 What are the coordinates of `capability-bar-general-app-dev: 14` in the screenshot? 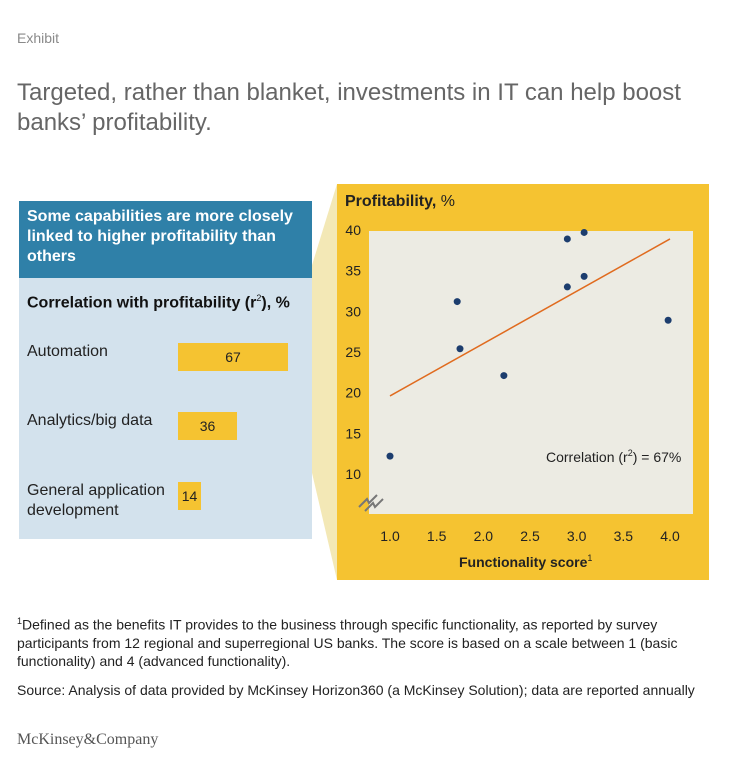 It's located at (189, 496).